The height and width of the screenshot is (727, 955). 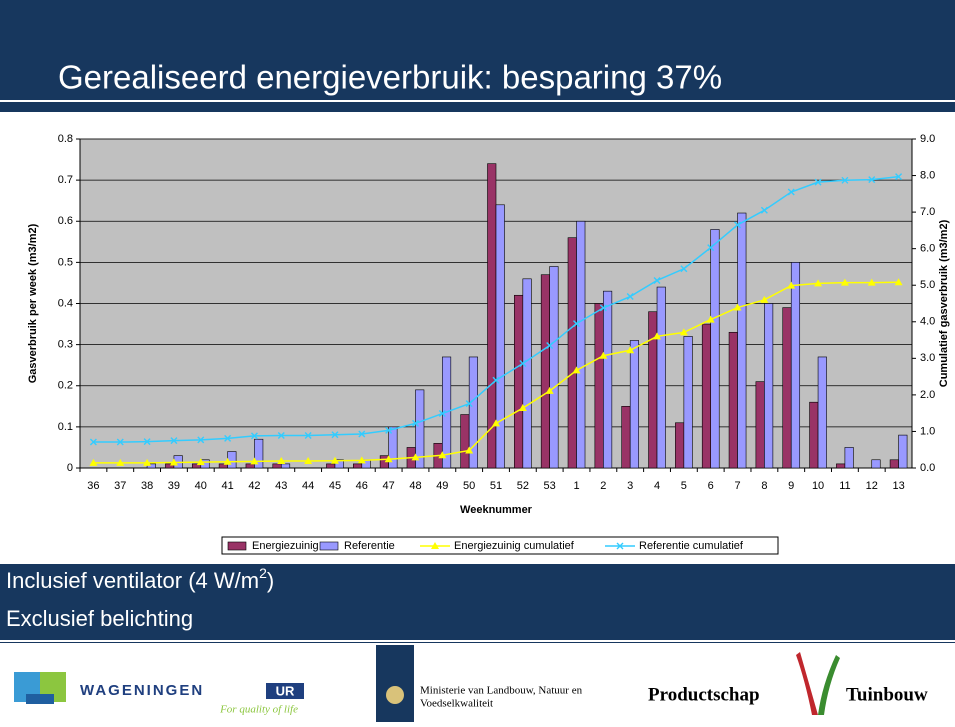 I want to click on logo-tagline: For quality of life, so click(x=258, y=710).